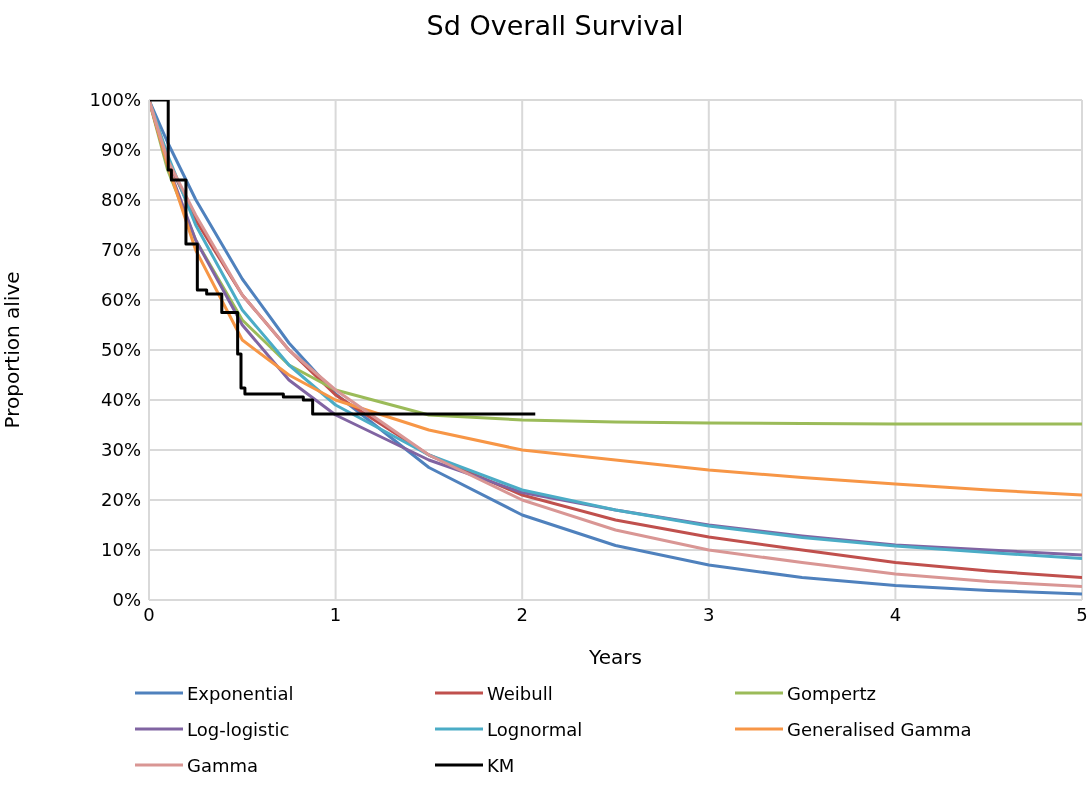 This screenshot has width=1090, height=789. Describe the element at coordinates (522, 614) in the screenshot. I see `x-tick-label: 2` at that location.